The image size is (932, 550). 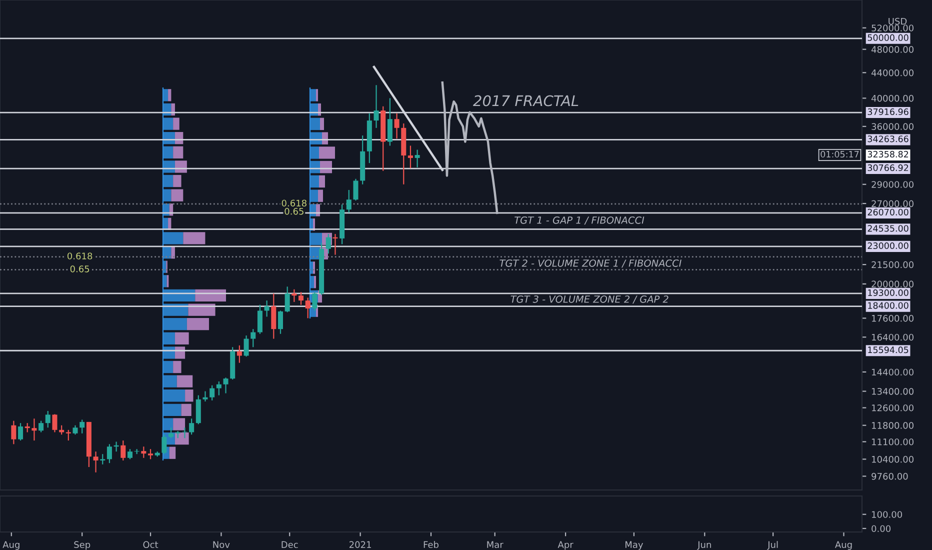 I want to click on y-tick-label: 44000.00, so click(x=892, y=72).